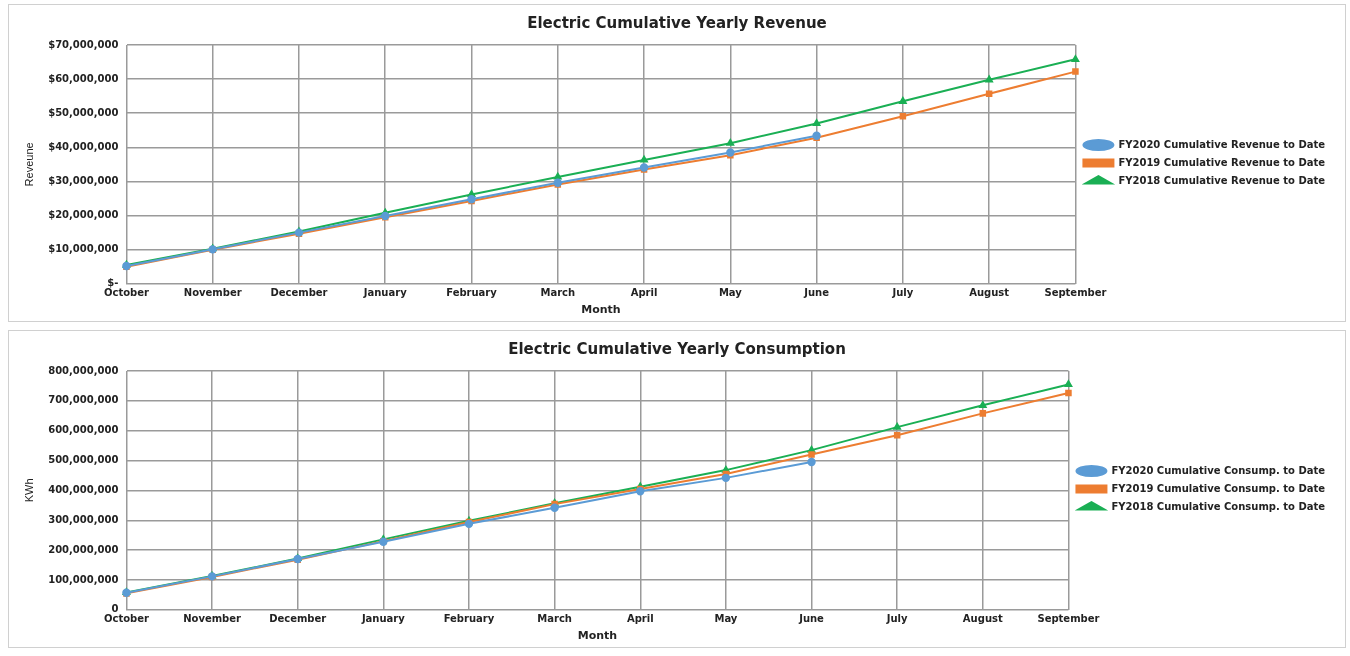 Image resolution: width=1350 pixels, height=656 pixels. Describe the element at coordinates (28, 164) in the screenshot. I see `y-axis-title: Reveune` at that location.